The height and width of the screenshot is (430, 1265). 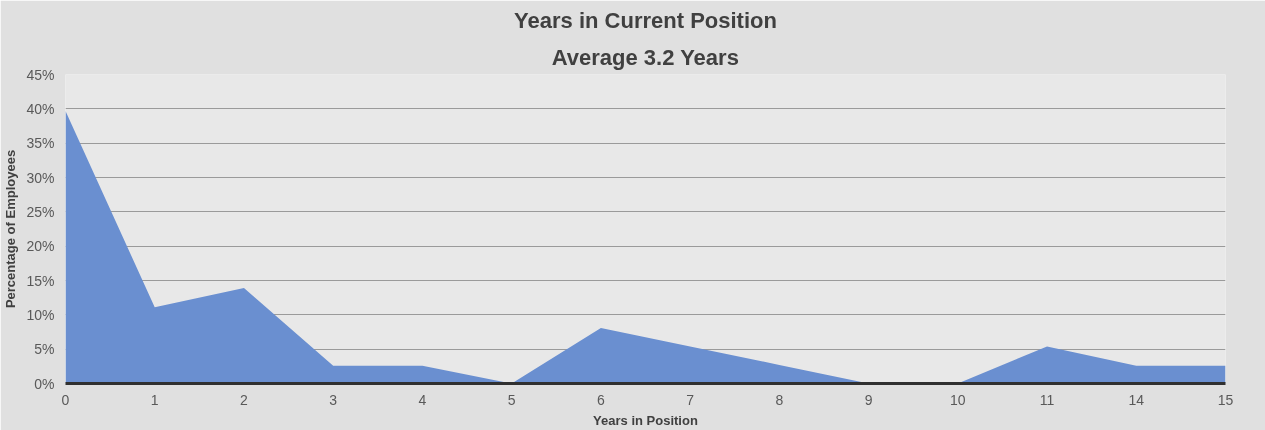 I want to click on y-tick-label: 5%, so click(x=44, y=349).